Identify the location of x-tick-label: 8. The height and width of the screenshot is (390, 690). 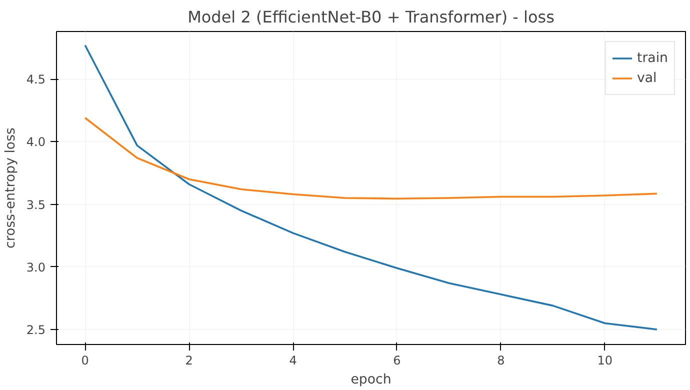
(501, 361).